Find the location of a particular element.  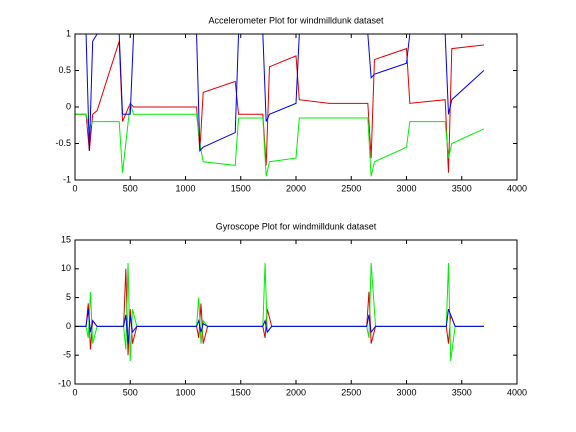

y-tick-label: 10 is located at coordinates (66, 268).